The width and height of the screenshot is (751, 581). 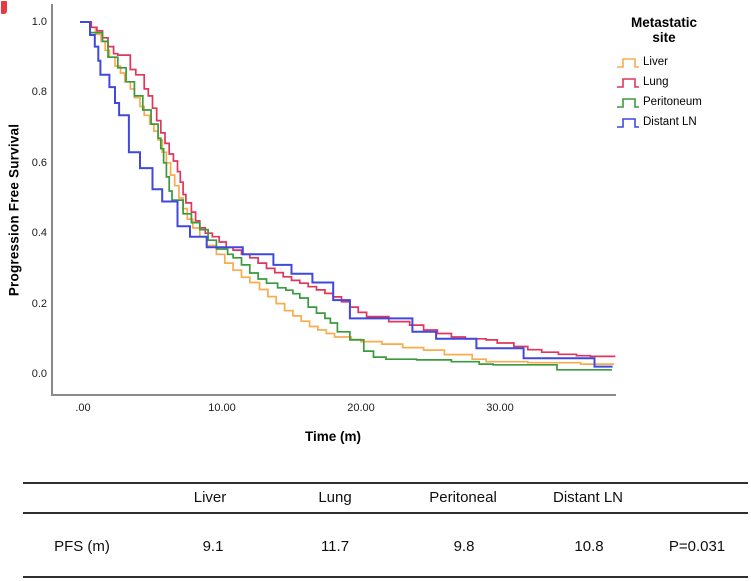 What do you see at coordinates (672, 102) in the screenshot?
I see `legend-item-label: Peritoneum` at bounding box center [672, 102].